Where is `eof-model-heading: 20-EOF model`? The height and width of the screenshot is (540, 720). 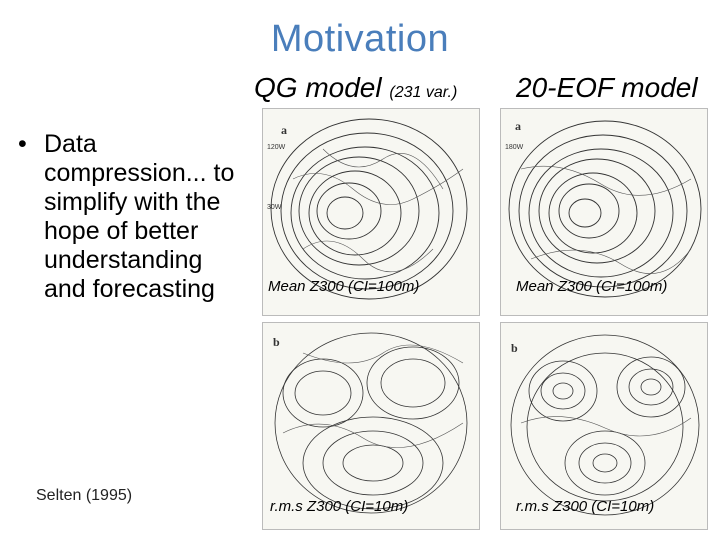 eof-model-heading: 20-EOF model is located at coordinates (607, 88).